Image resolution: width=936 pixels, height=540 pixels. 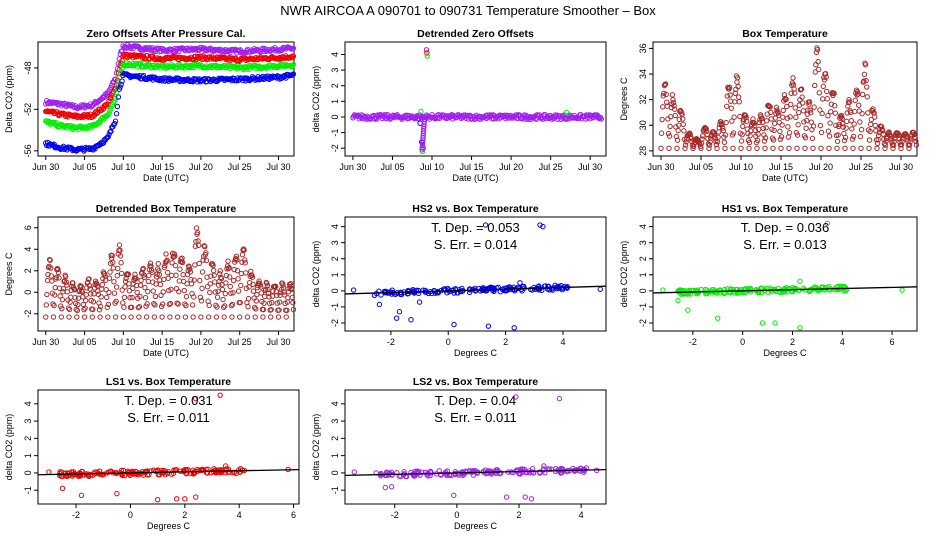 I want to click on y-tick-label: 2, so click(x=335, y=258).